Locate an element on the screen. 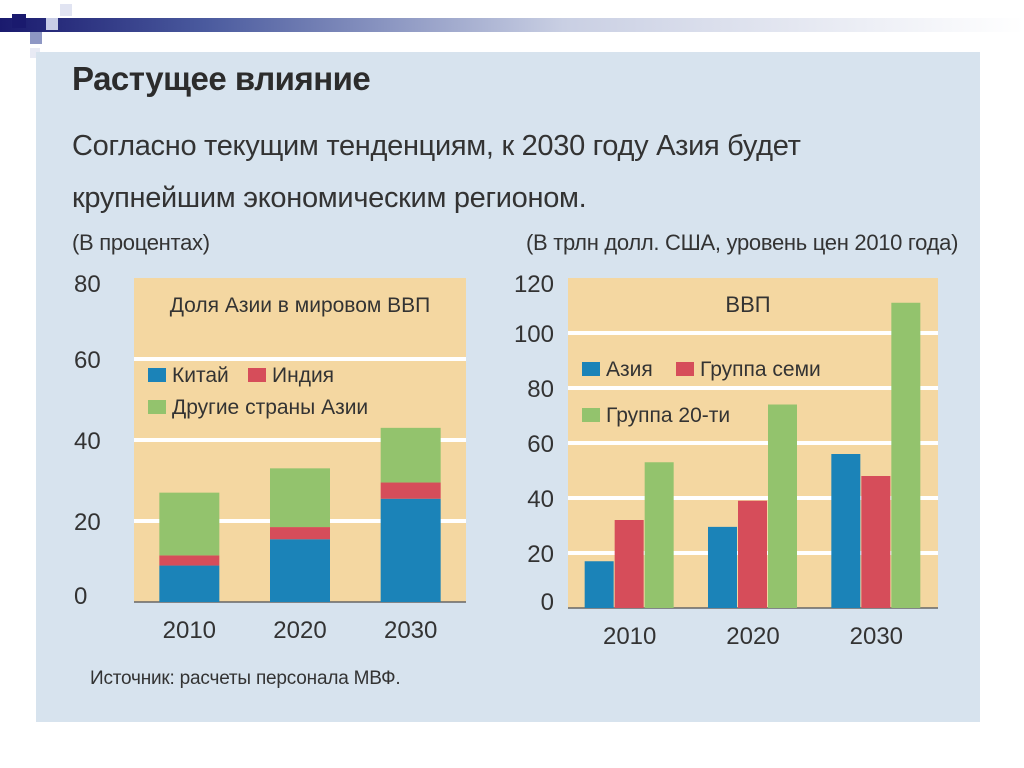 This screenshot has width=1024, height=768. slide-header-bar is located at coordinates (512, 25).